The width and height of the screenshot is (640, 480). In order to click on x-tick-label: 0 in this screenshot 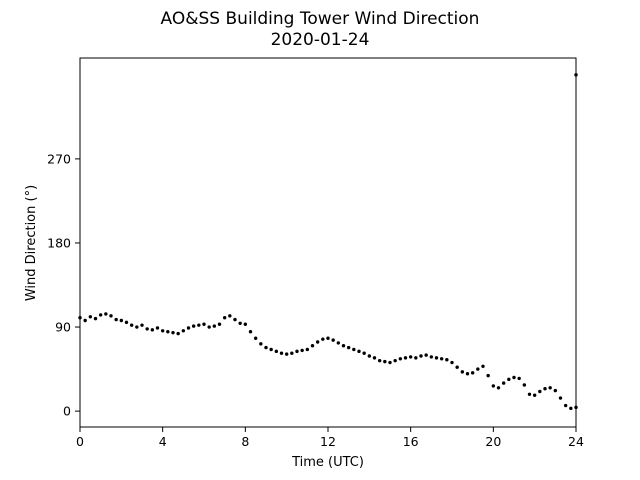, I will do `click(80, 441)`.